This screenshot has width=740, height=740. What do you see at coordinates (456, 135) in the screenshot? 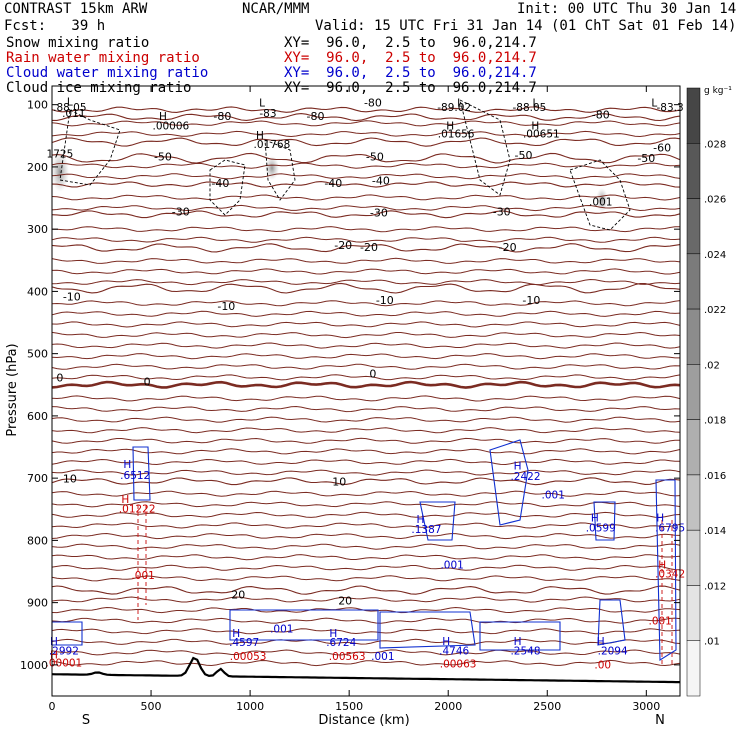
I see `extremum-label: .01656` at bounding box center [456, 135].